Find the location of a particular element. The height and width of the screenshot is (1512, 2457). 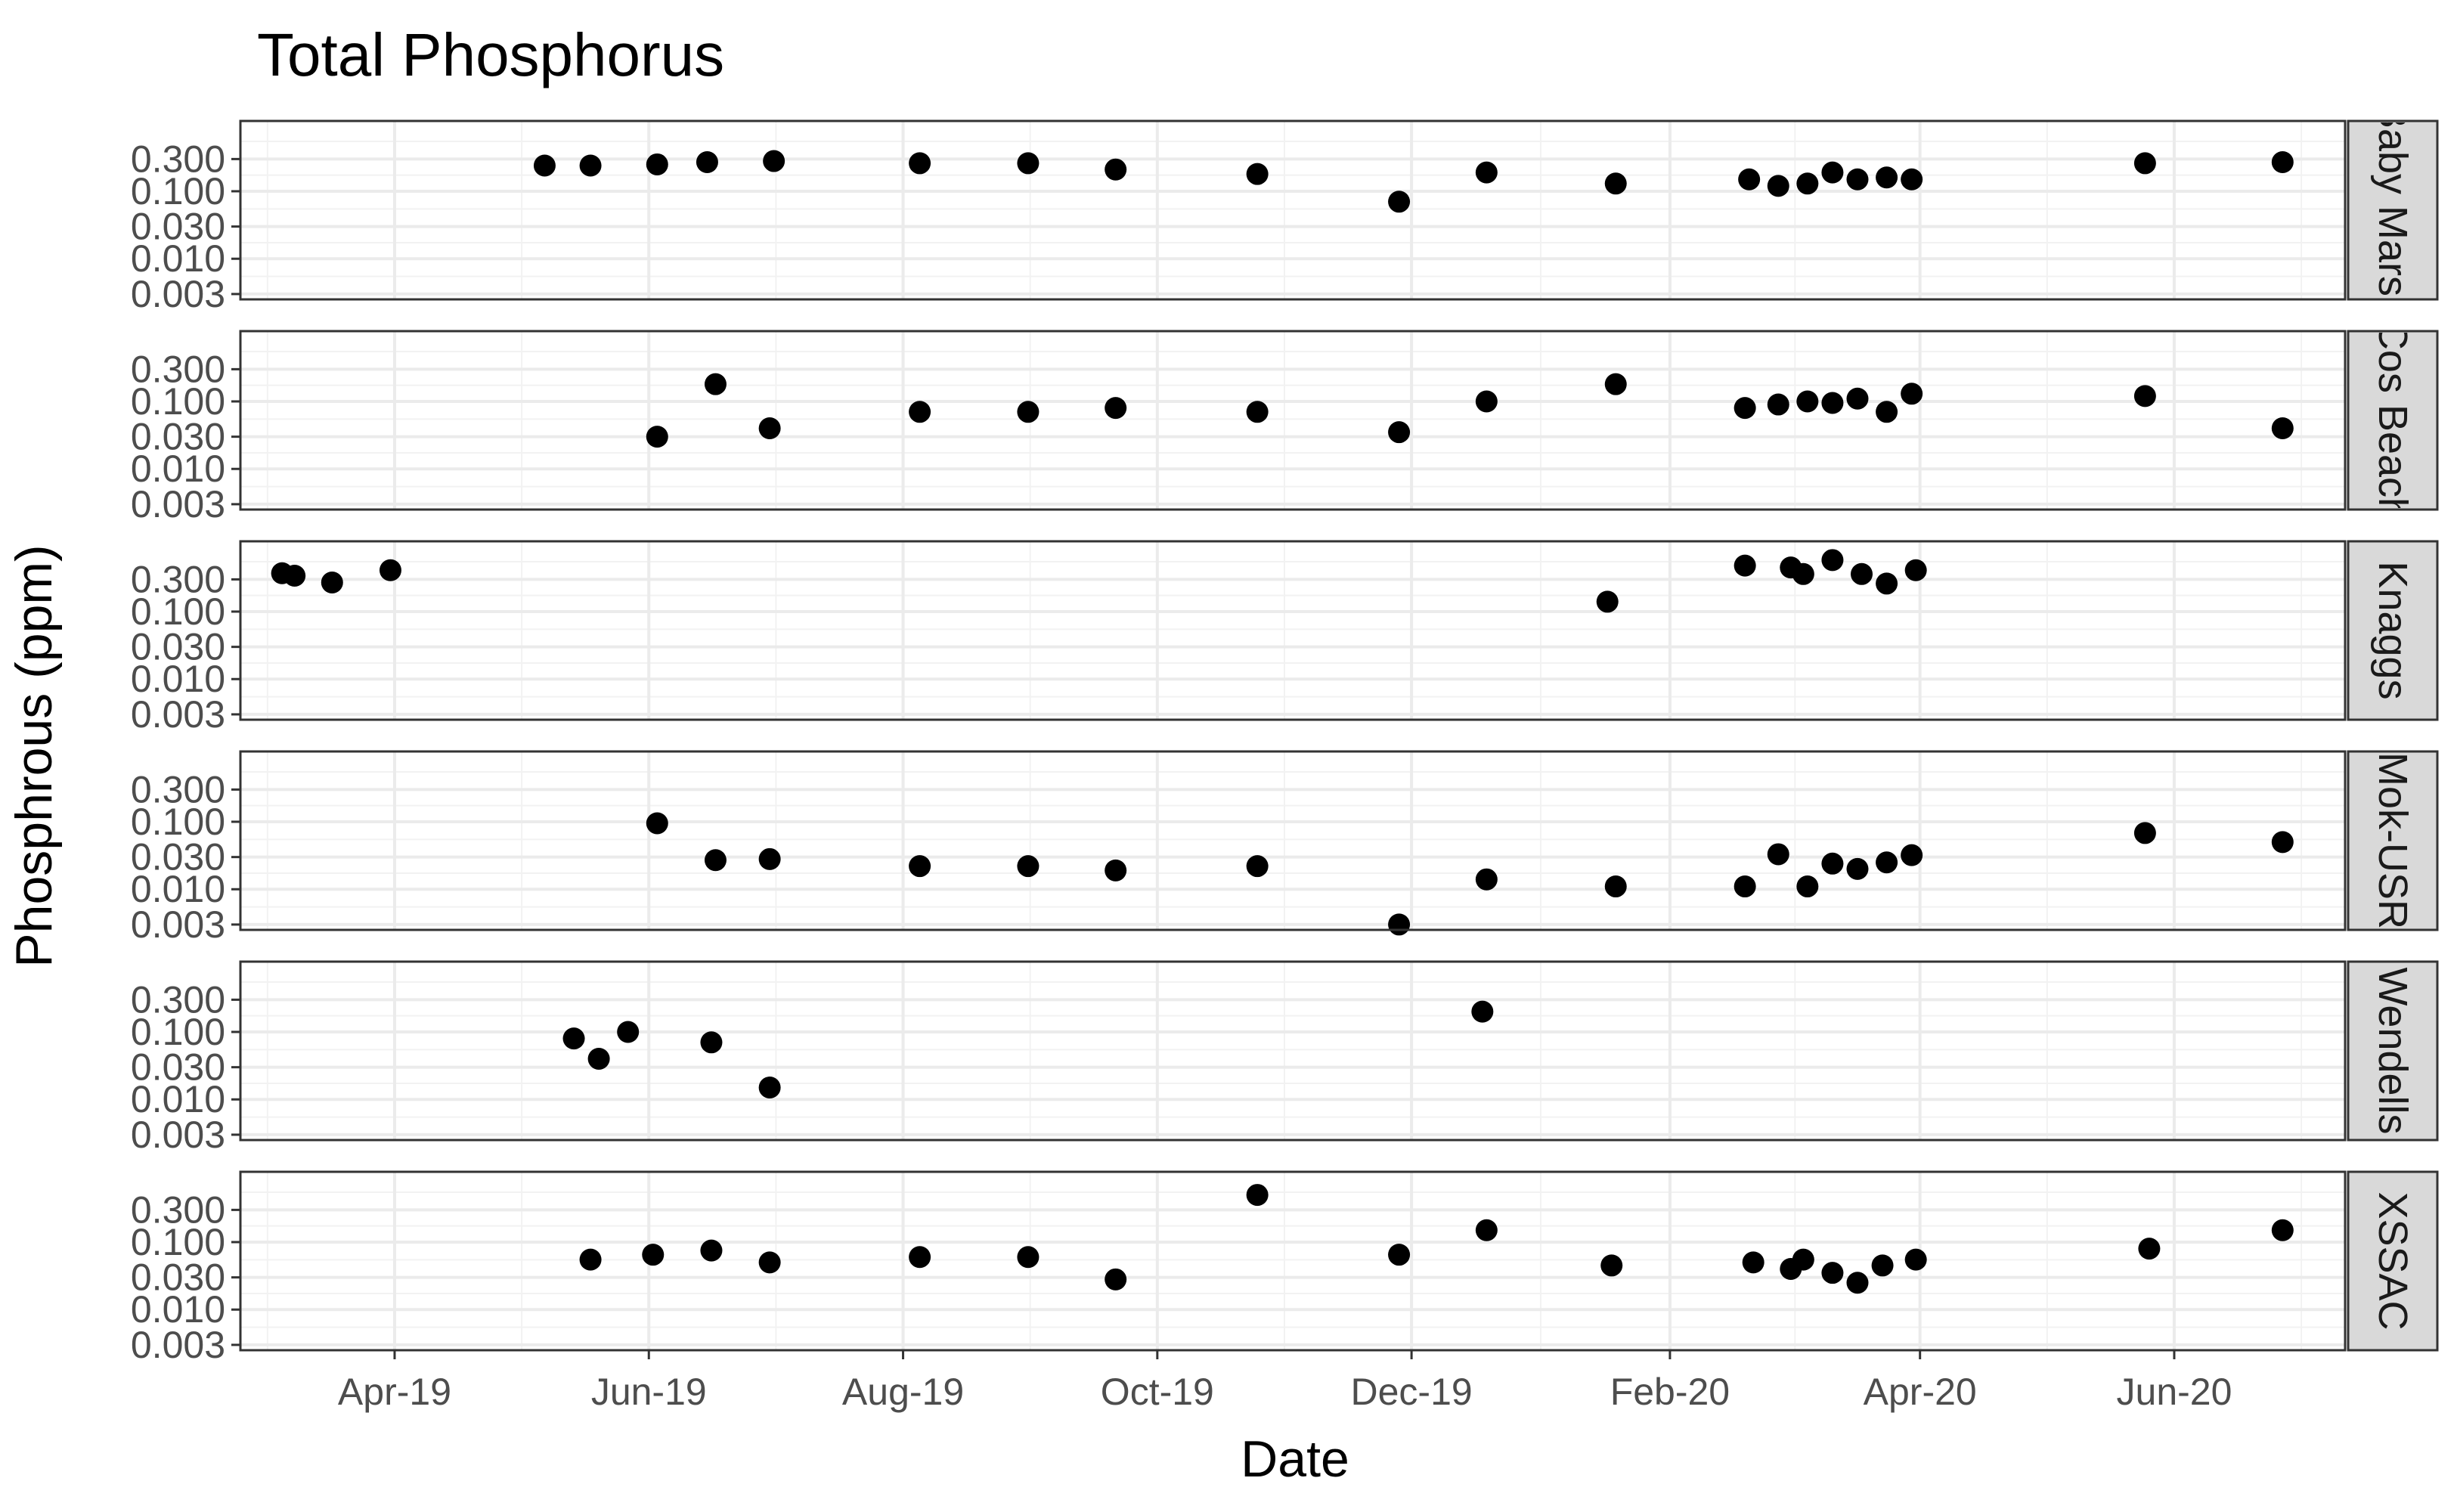

facet-strip-label: Wendells is located at coordinates (2392, 1050).